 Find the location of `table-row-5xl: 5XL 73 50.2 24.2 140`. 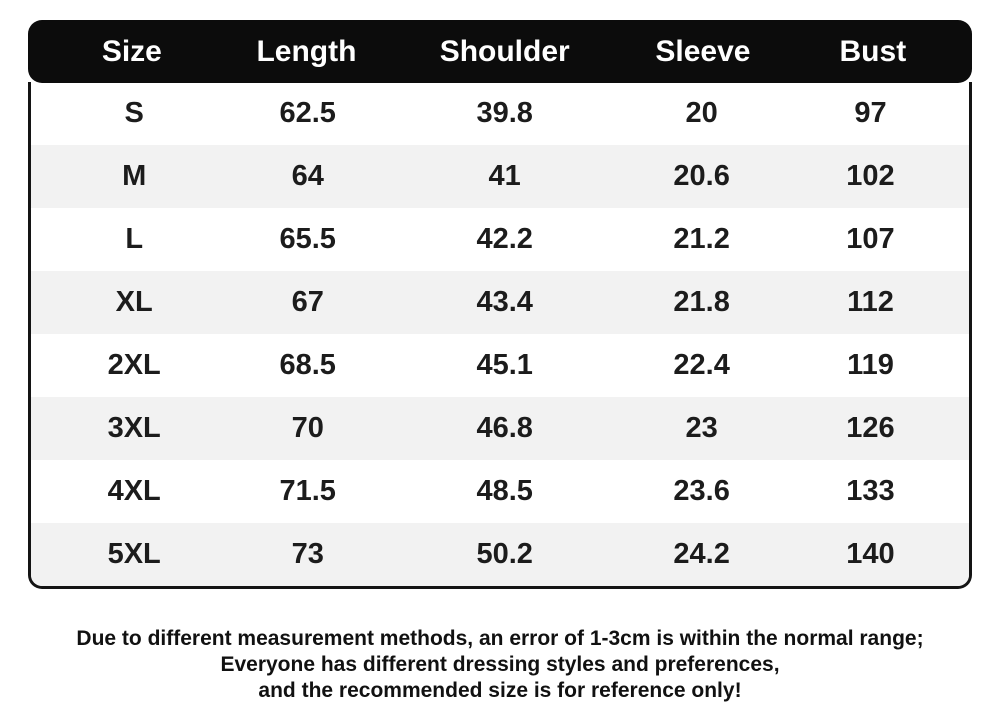

table-row-5xl: 5XL 73 50.2 24.2 140 is located at coordinates (500, 554).